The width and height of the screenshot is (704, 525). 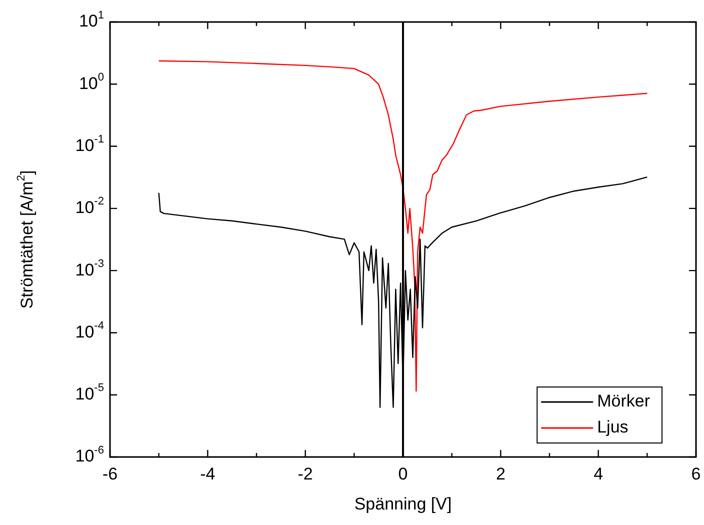 What do you see at coordinates (208, 474) in the screenshot?
I see `x-tick-label: -4` at bounding box center [208, 474].